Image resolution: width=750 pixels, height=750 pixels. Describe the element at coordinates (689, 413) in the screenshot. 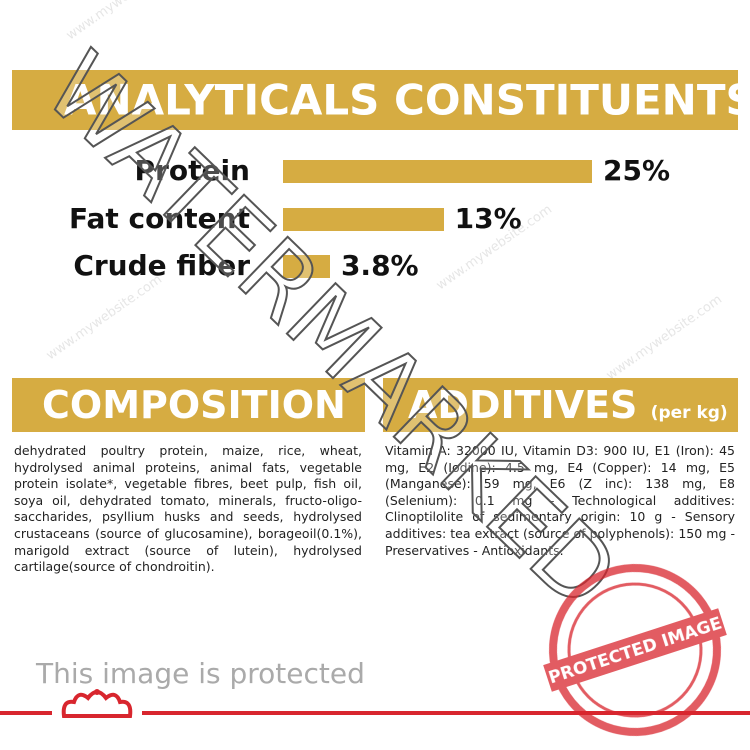

I see `additives-subtitle: (per kg)` at that location.